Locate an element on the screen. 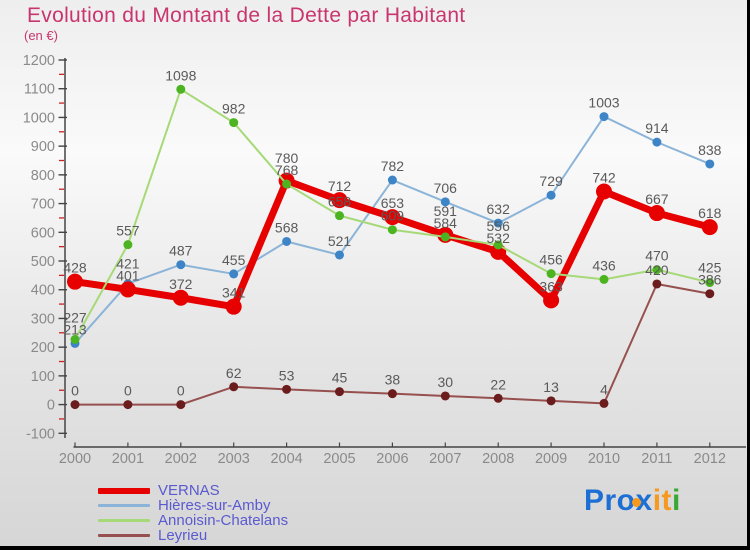 This screenshot has width=750, height=550. svg-text: 2004 is located at coordinates (286, 459).